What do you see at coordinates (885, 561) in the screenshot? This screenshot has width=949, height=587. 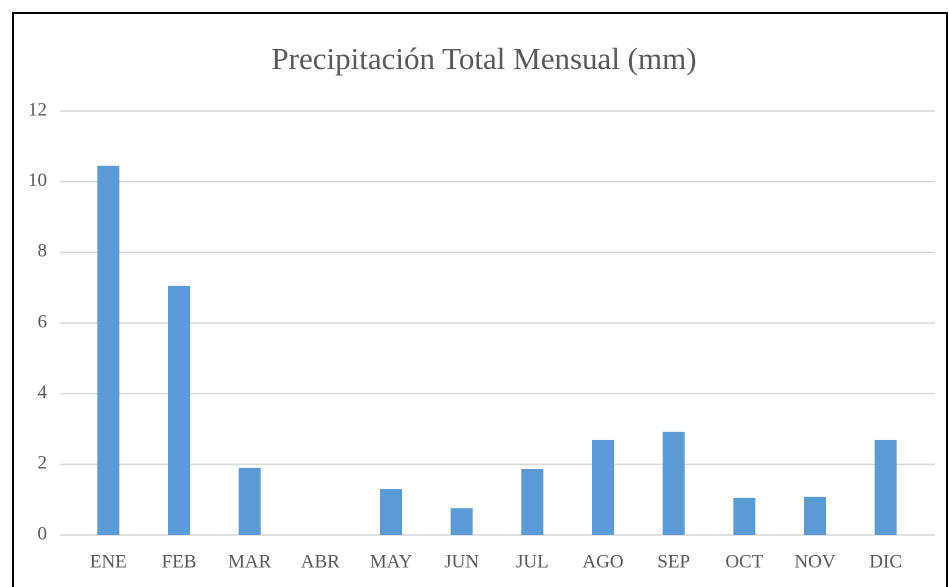 I see `x-tick-label: DIC` at bounding box center [885, 561].